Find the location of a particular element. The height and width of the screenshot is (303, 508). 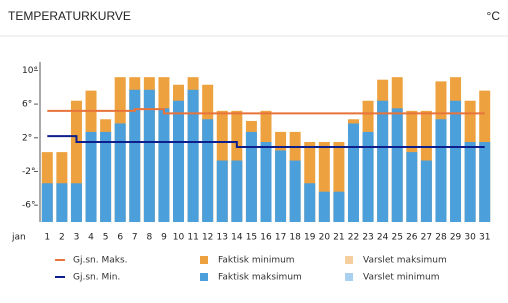

legend-label: Faktisk minimum is located at coordinates (256, 261).